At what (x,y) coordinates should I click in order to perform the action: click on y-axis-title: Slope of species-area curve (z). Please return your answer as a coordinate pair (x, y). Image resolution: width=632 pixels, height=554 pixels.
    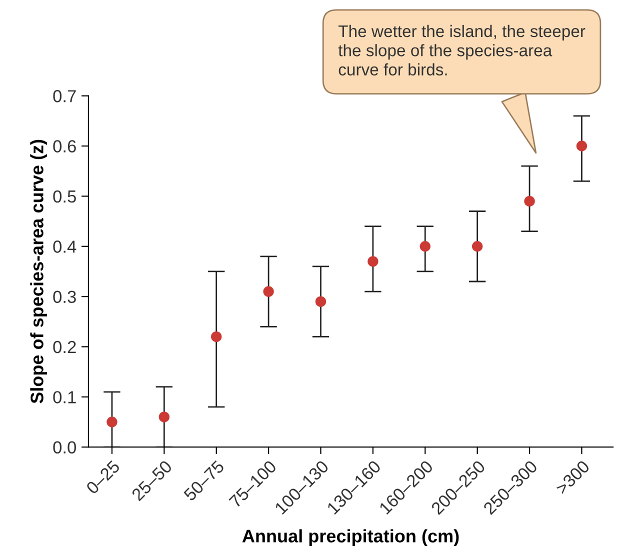
    Looking at the image, I should click on (38, 272).